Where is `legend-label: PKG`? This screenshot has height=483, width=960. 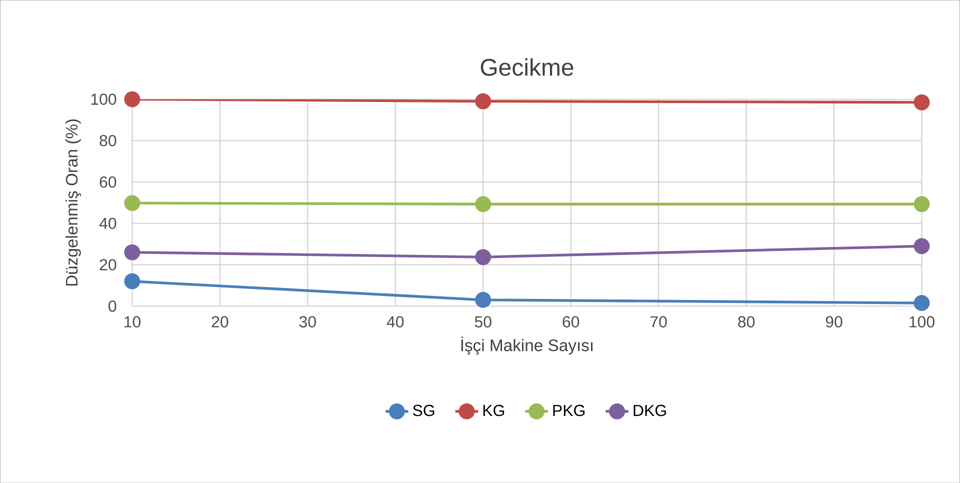
legend-label: PKG is located at coordinates (569, 410).